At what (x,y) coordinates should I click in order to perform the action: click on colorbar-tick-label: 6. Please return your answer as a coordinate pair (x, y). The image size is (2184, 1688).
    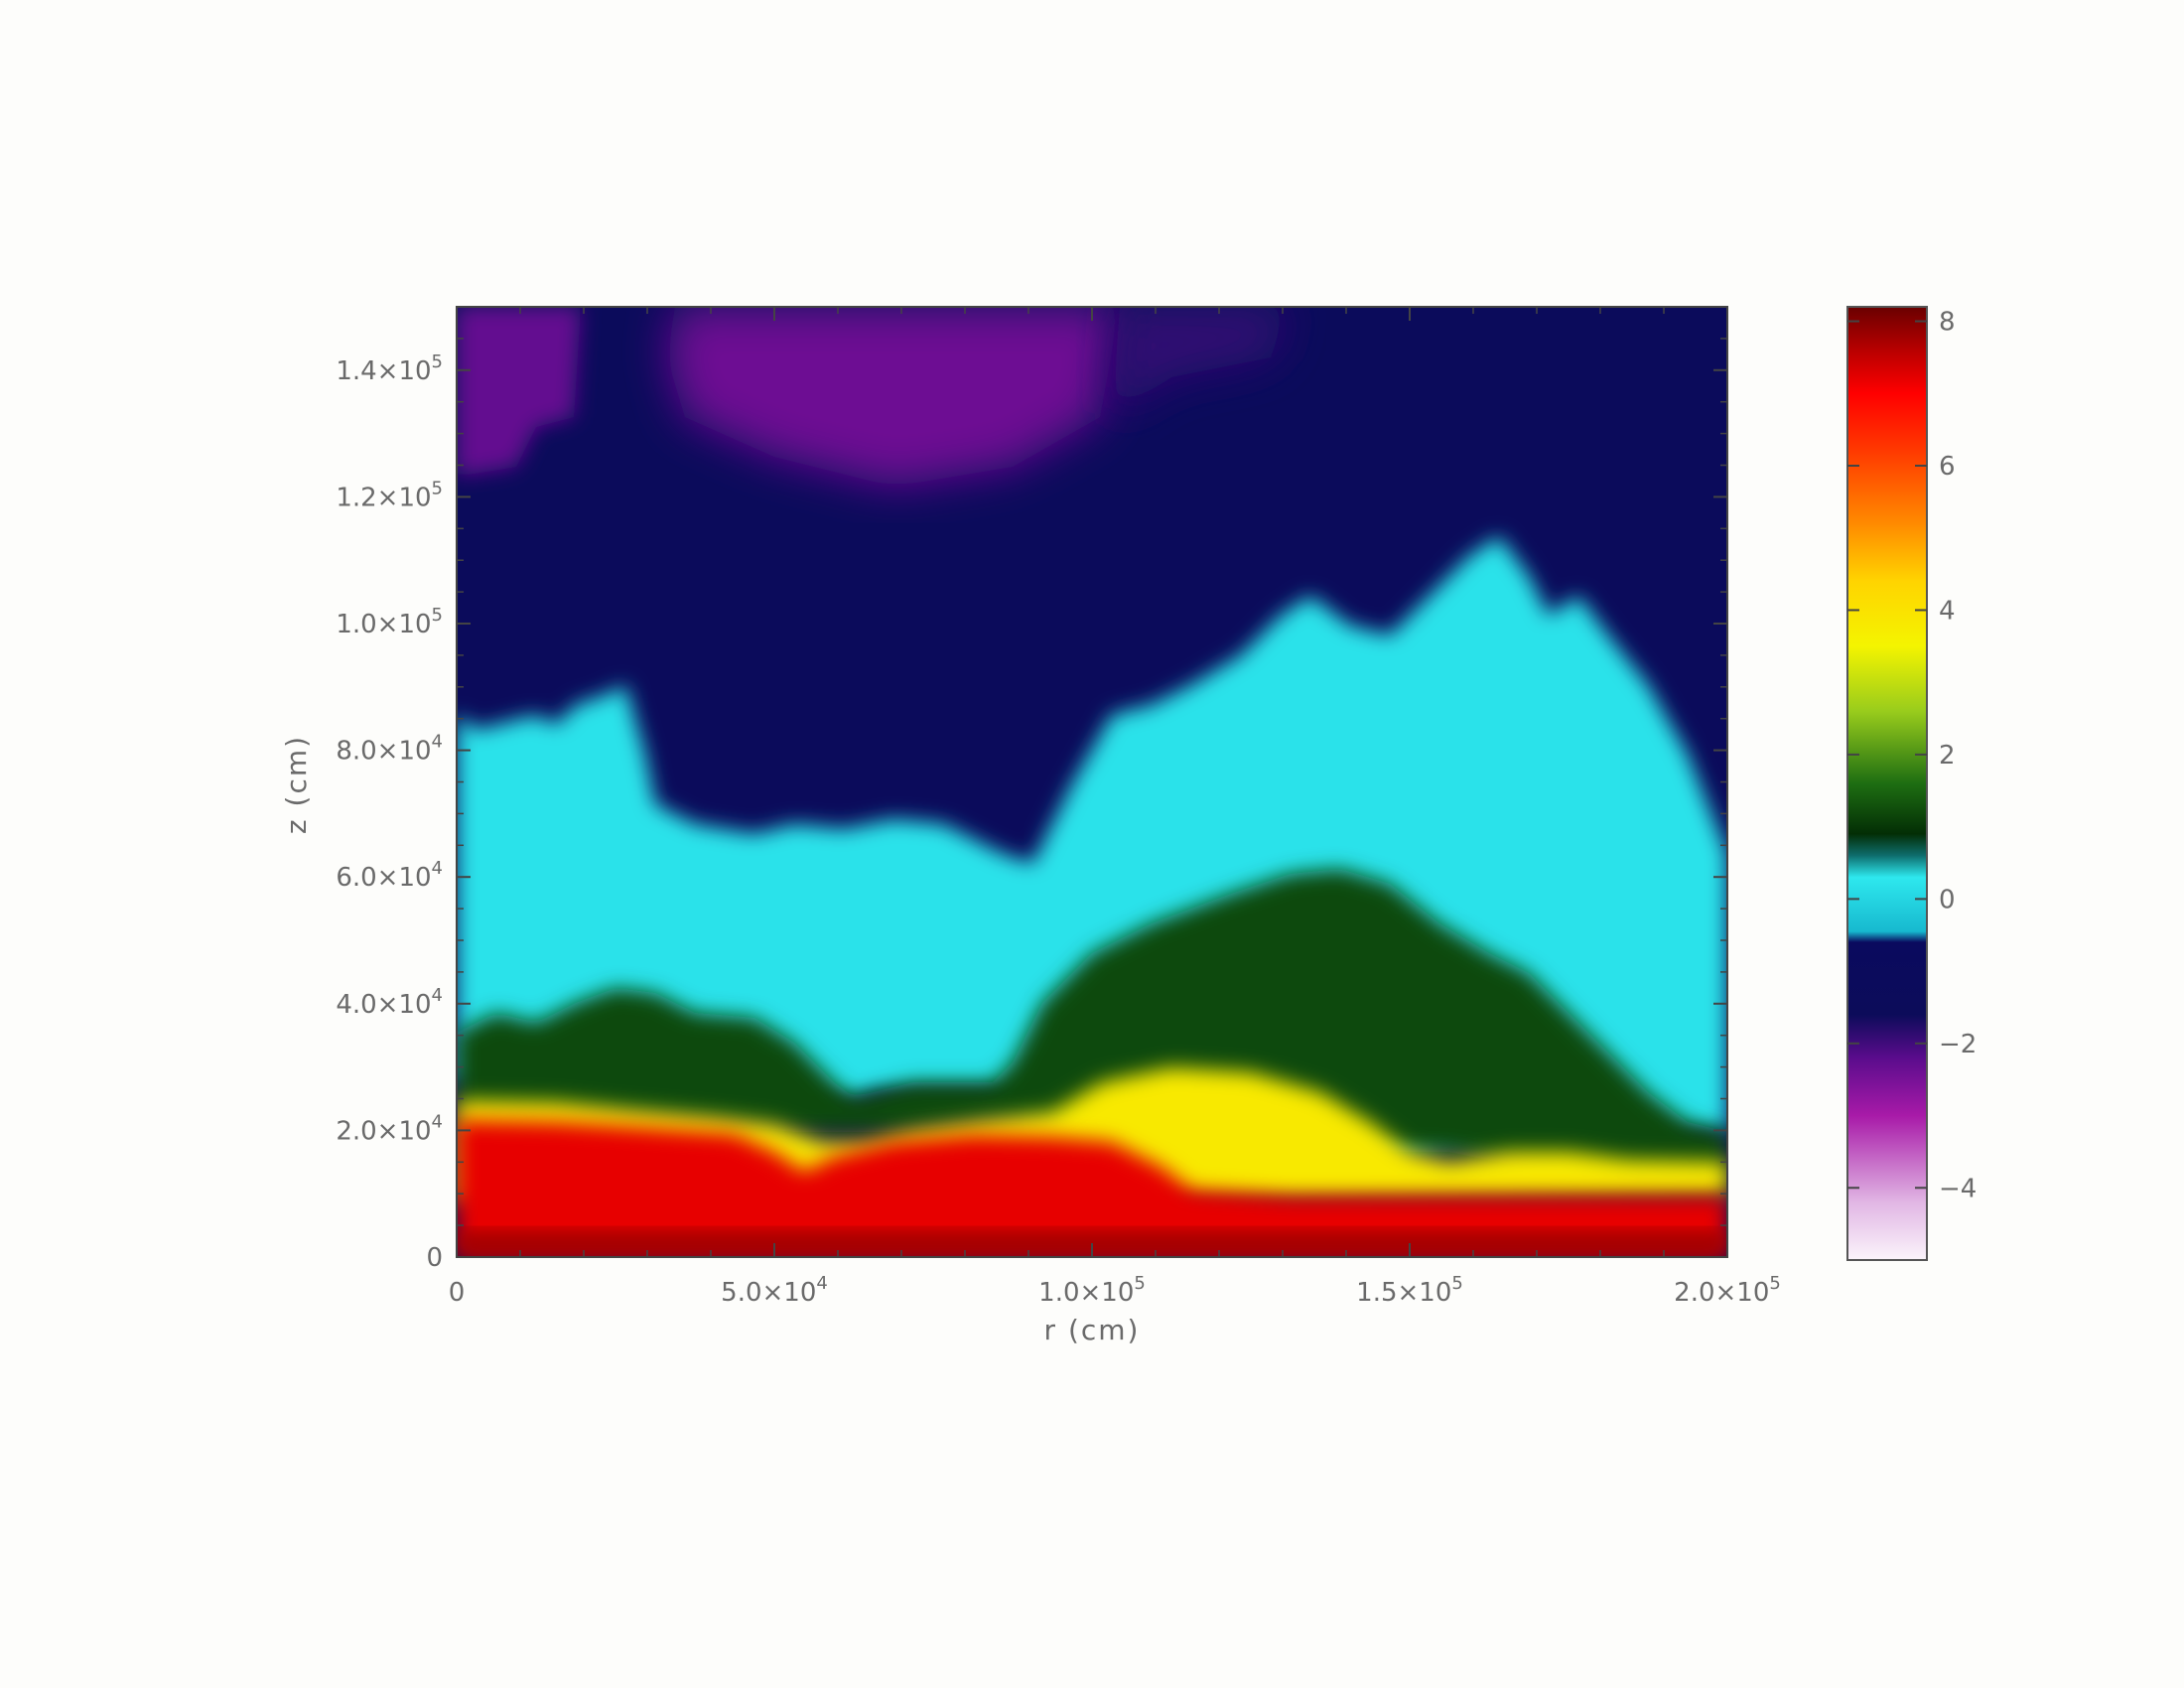
    Looking at the image, I should click on (1947, 467).